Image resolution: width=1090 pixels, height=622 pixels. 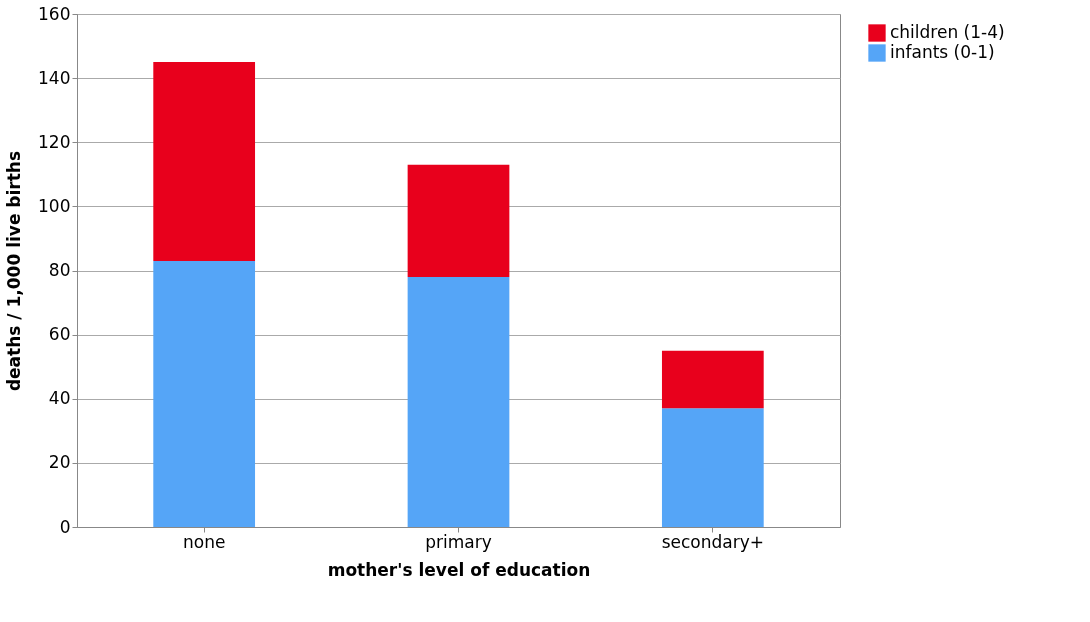 I want to click on x-tick-label: secondary+, so click(x=713, y=541).